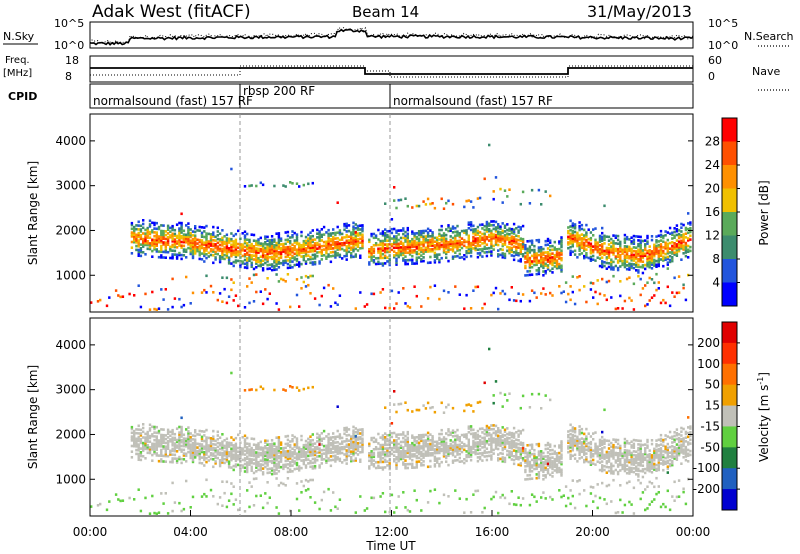 Image resolution: width=800 pixels, height=554 pixels. Describe the element at coordinates (279, 91) in the screenshot. I see `cpid-segment-2: rbsp 200 RF` at that location.